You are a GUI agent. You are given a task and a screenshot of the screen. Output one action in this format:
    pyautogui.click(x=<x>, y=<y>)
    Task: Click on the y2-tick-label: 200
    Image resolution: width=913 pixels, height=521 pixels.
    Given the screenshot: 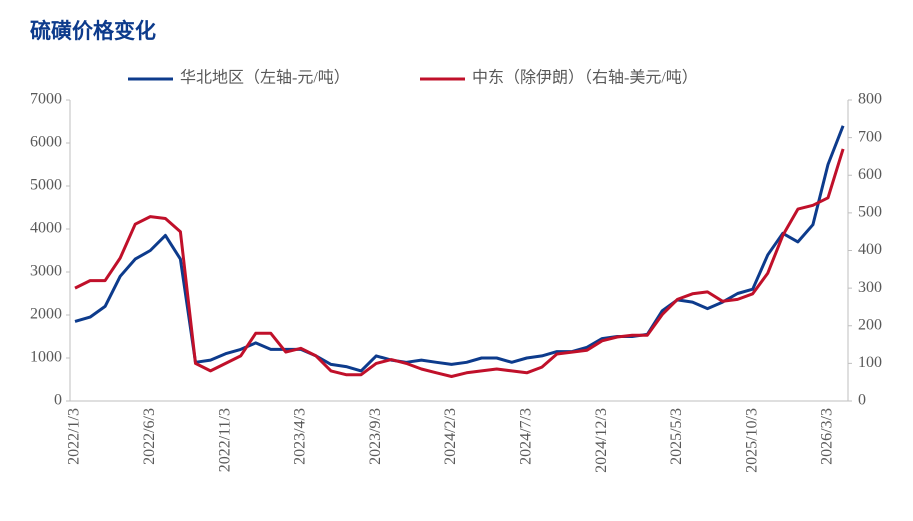 What is the action you would take?
    pyautogui.click(x=870, y=324)
    